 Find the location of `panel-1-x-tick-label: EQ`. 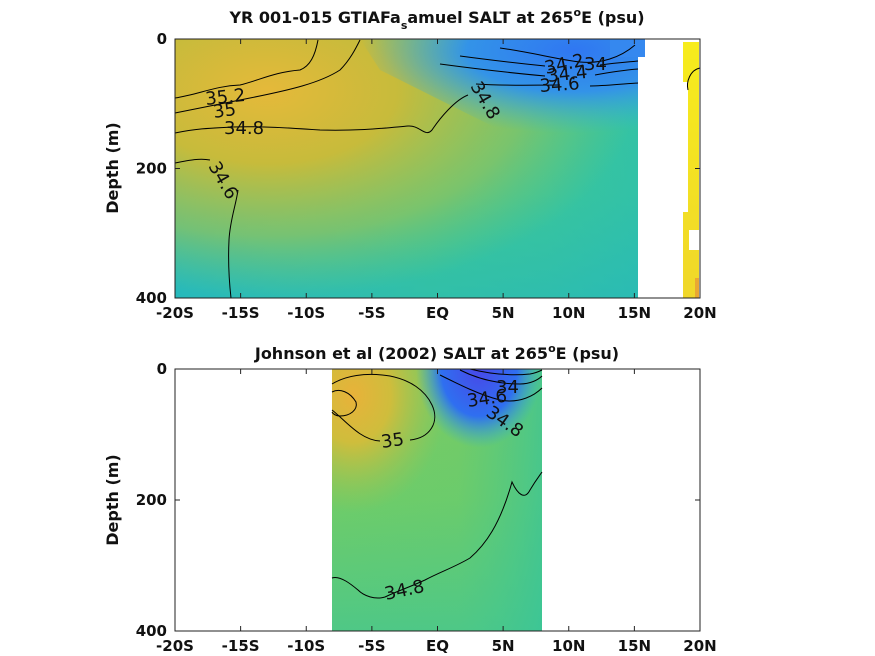

panel-1-x-tick-label: EQ is located at coordinates (437, 313).